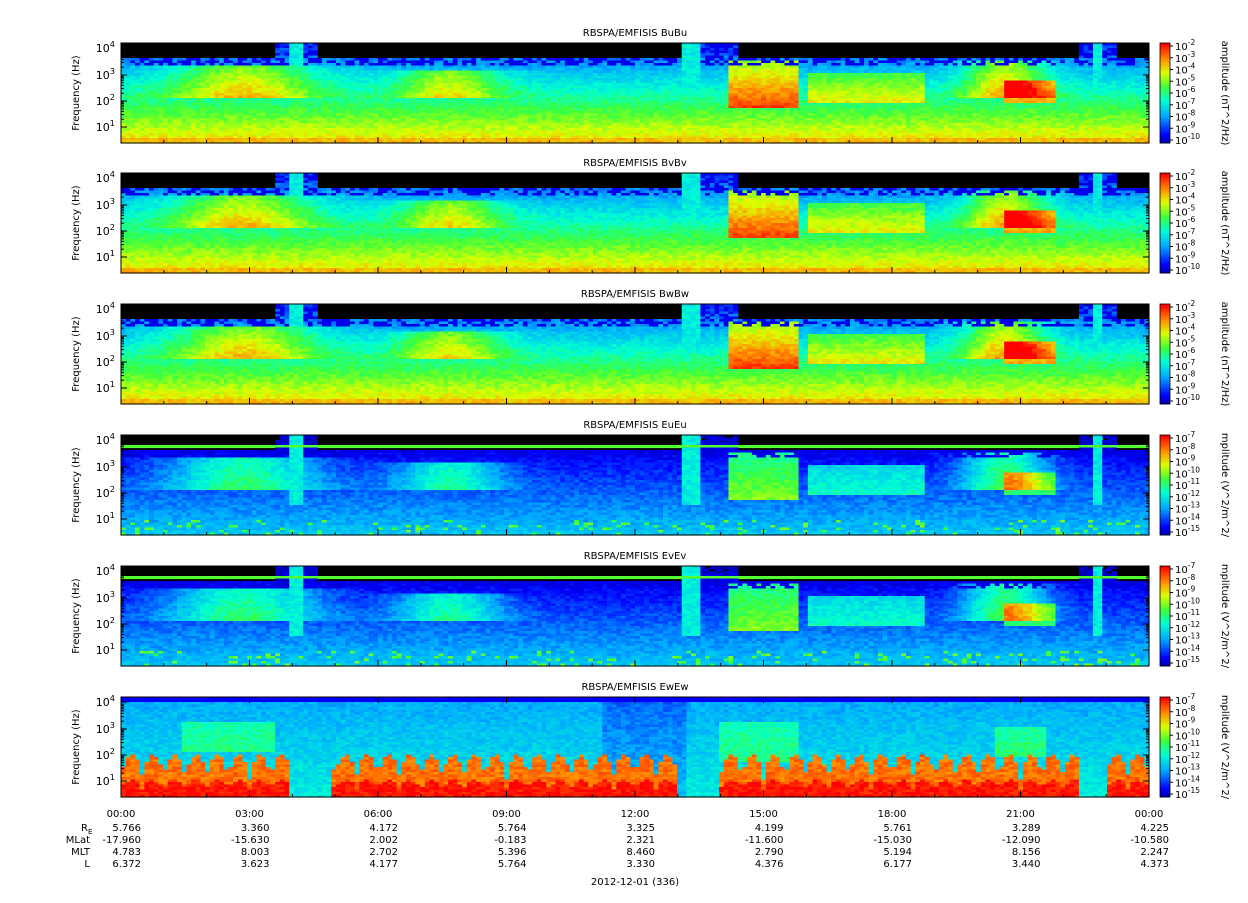 Image resolution: width=1248 pixels, height=903 pixels. I want to click on x-tick-label: 12:00, so click(635, 814).